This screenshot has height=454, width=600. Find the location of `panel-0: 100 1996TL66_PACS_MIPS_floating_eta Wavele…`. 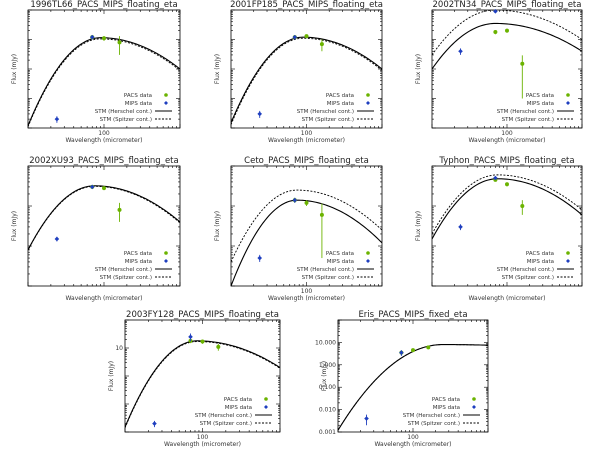

panel-0: 100 1996TL66_PACS_MIPS_floating_eta Wavele… is located at coordinates (96, 72).